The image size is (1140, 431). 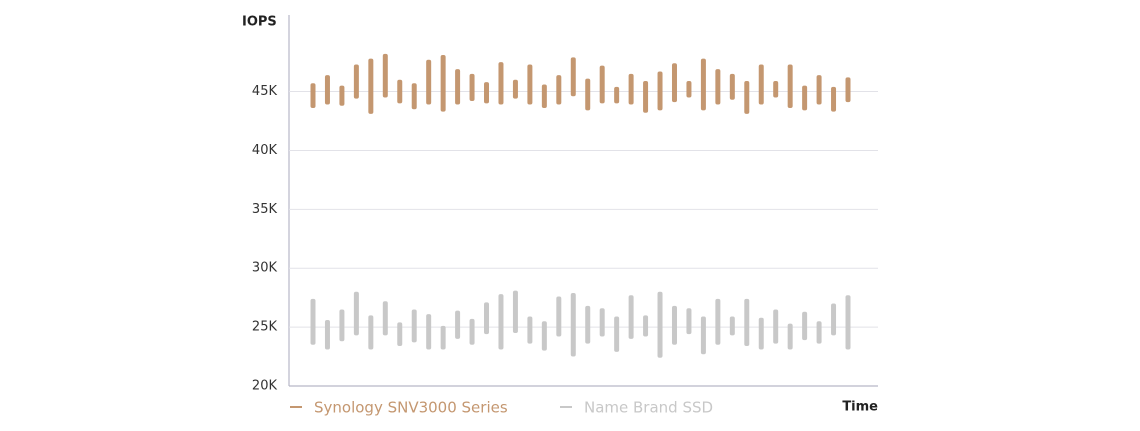 What do you see at coordinates (265, 386) in the screenshot?
I see `y-tick-label: 20K` at bounding box center [265, 386].